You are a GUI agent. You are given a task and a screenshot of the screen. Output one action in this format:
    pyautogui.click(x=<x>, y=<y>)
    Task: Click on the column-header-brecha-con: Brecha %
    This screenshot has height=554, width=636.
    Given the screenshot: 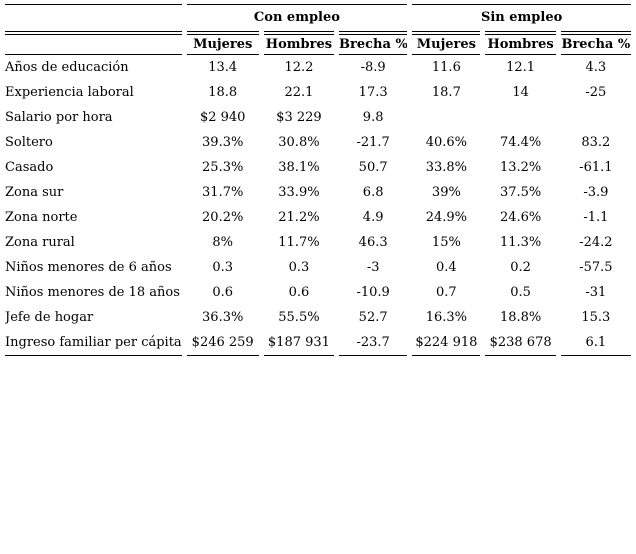 What is the action you would take?
    pyautogui.click(x=373, y=43)
    